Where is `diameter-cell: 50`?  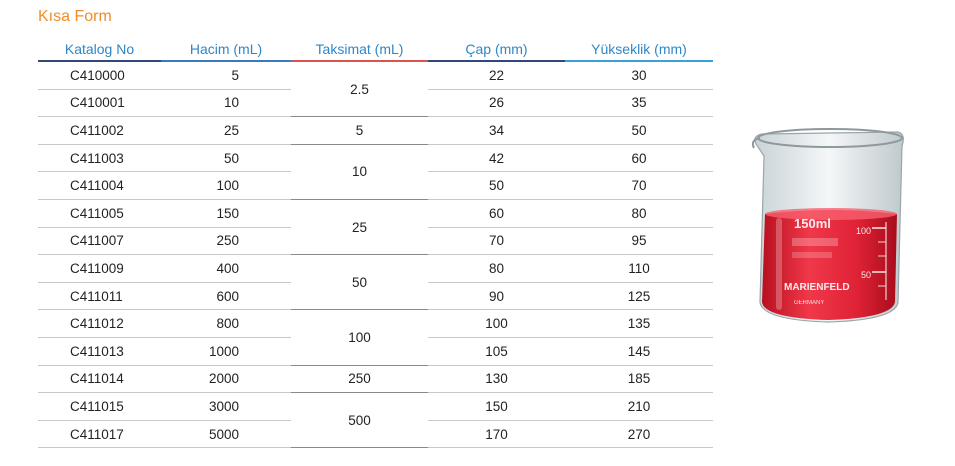
diameter-cell: 50 is located at coordinates (496, 185).